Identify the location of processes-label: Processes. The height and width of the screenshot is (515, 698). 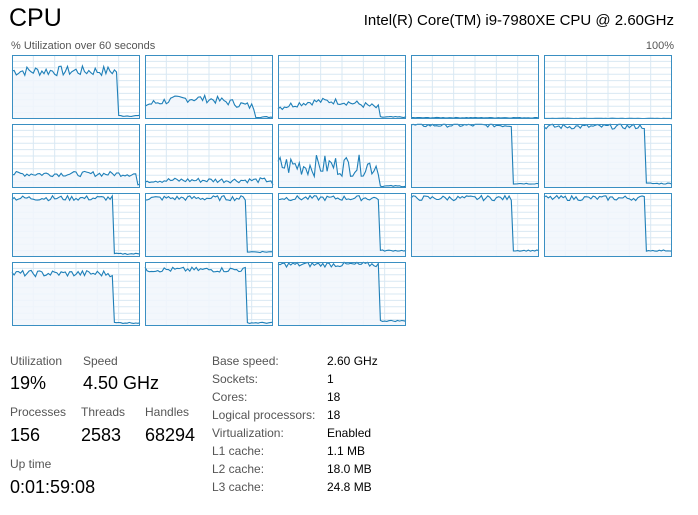
(38, 412).